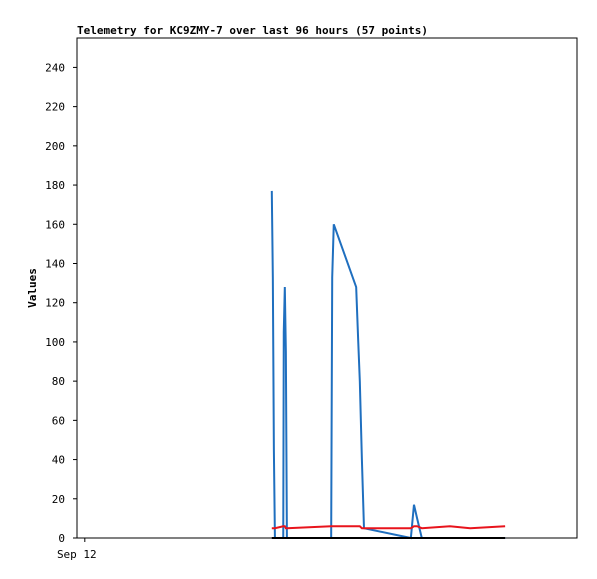 This screenshot has width=597, height=579. What do you see at coordinates (32, 288) in the screenshot?
I see `y-axis-title: Values` at bounding box center [32, 288].